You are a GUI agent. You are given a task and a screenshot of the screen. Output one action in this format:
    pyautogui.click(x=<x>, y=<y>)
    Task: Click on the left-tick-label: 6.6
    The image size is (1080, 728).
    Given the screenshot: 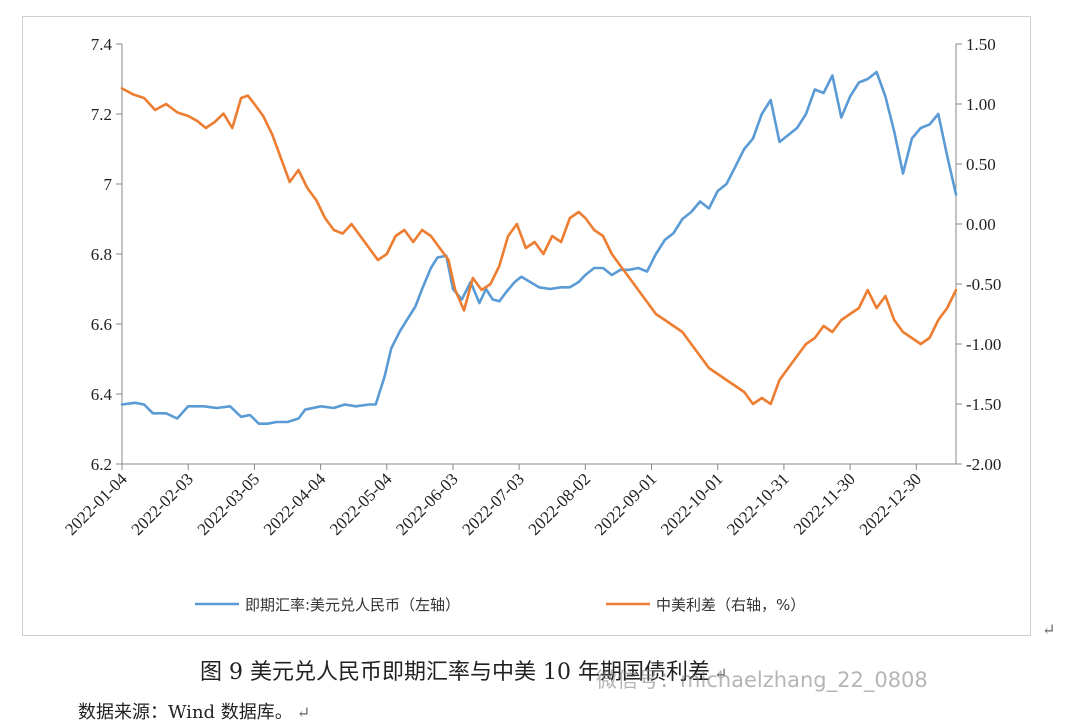 What is the action you would take?
    pyautogui.click(x=101, y=324)
    